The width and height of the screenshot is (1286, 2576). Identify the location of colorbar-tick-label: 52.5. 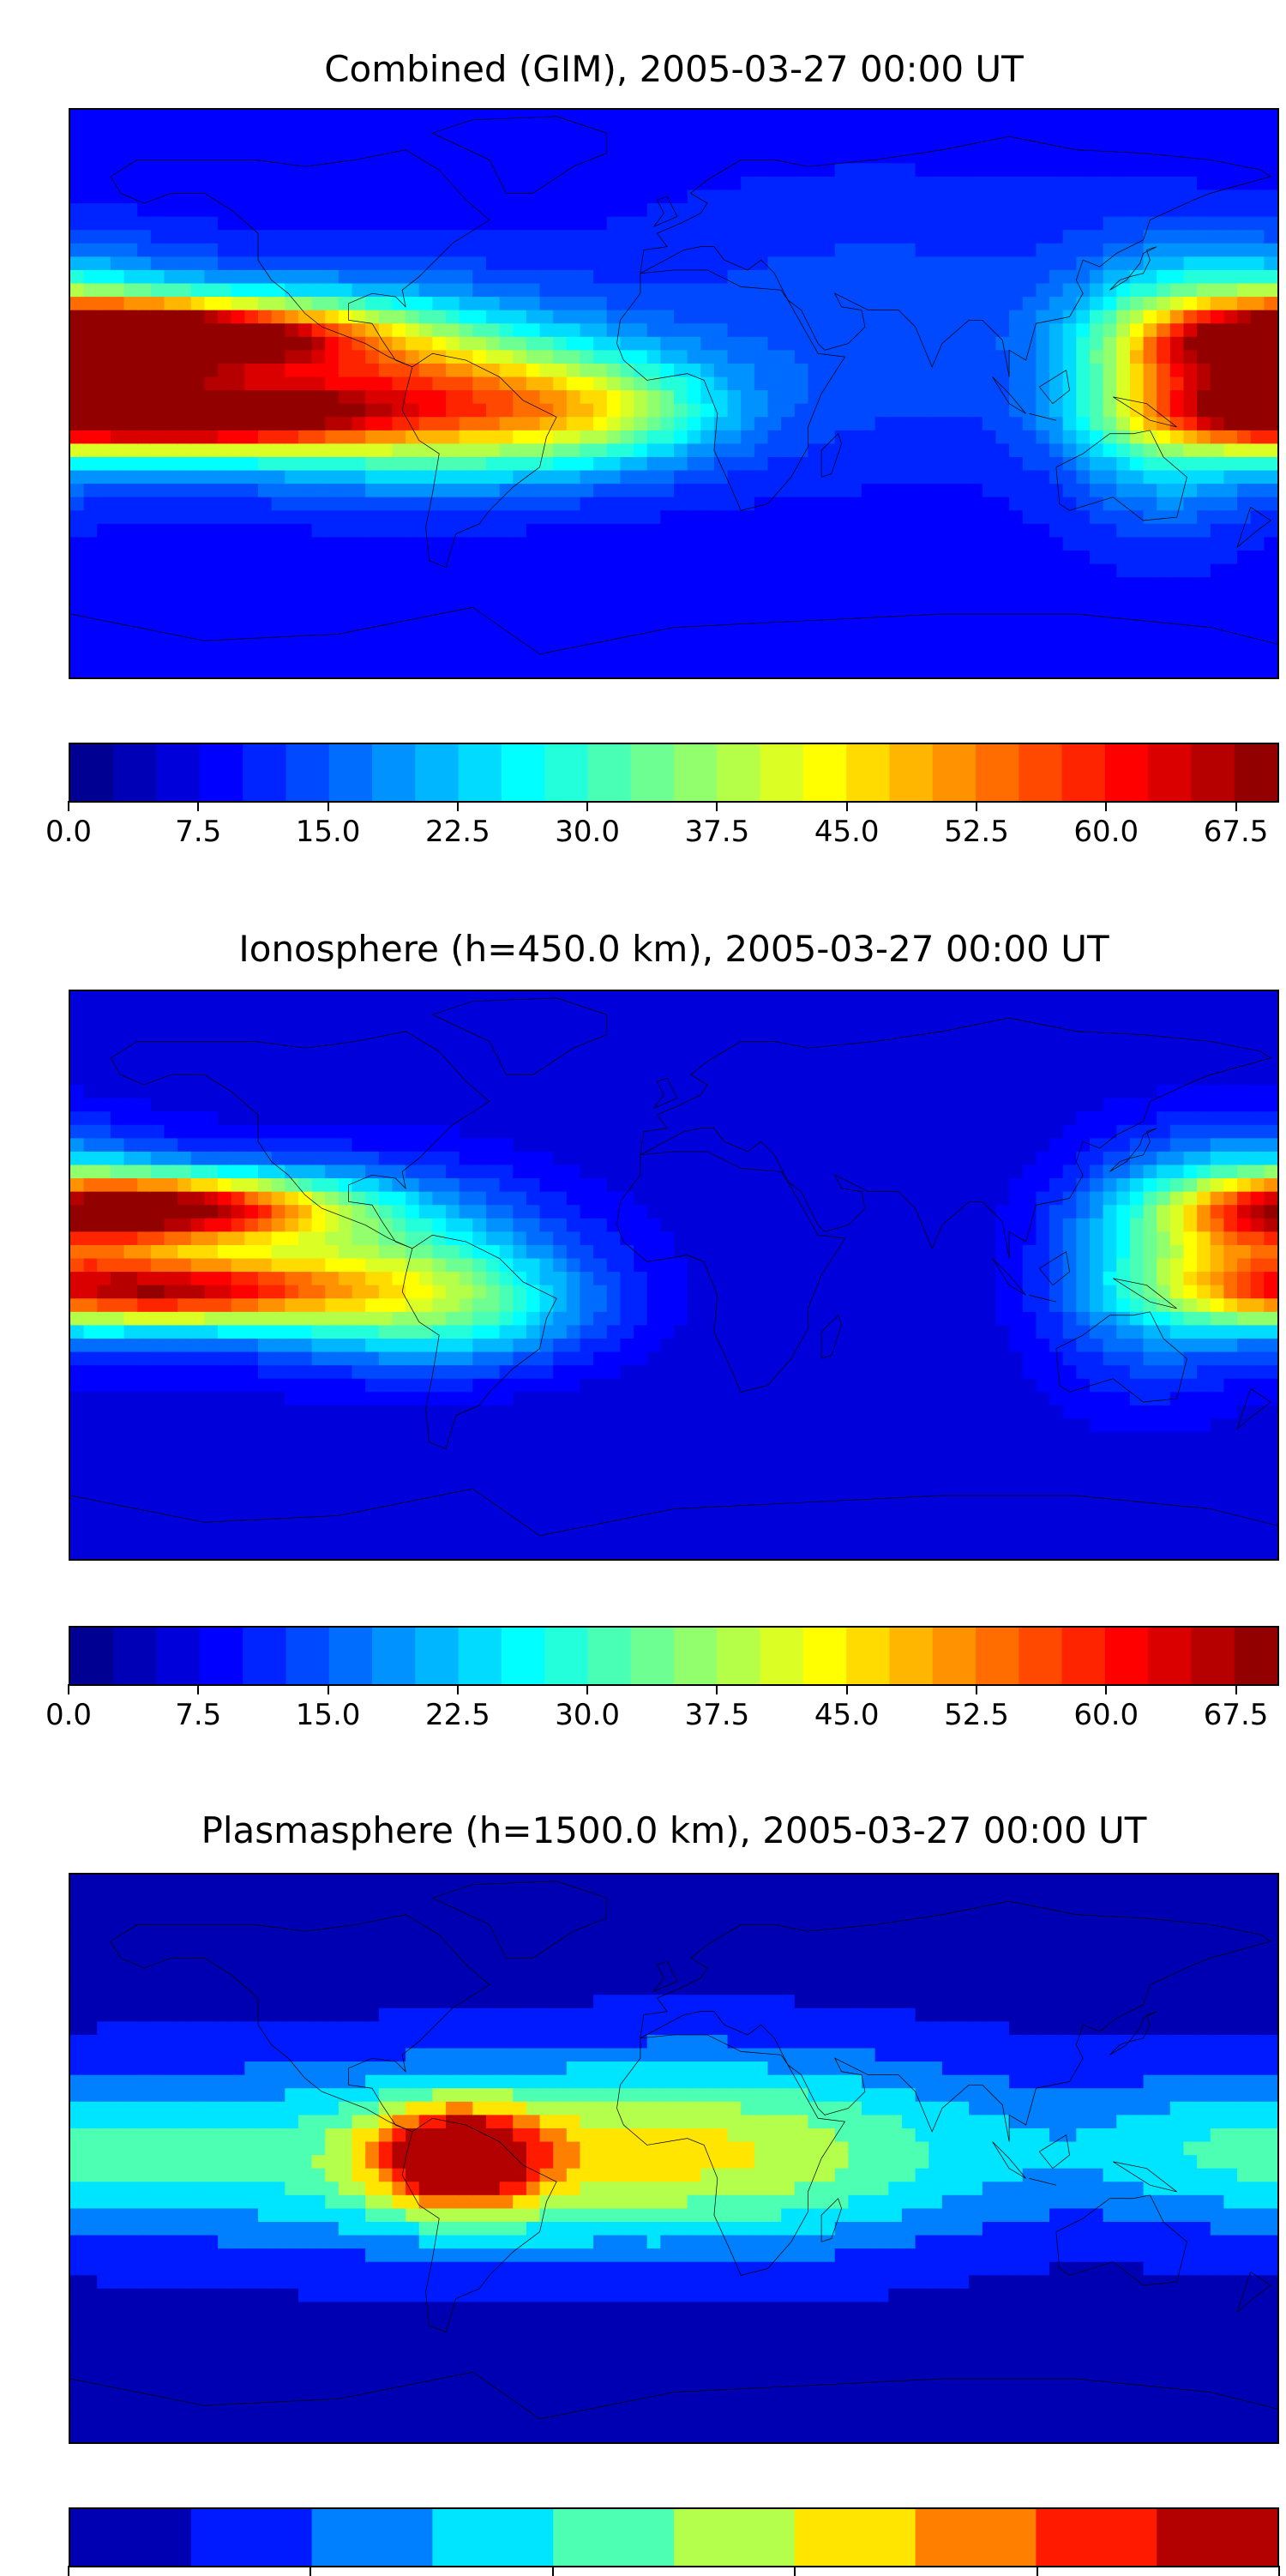
(976, 1715).